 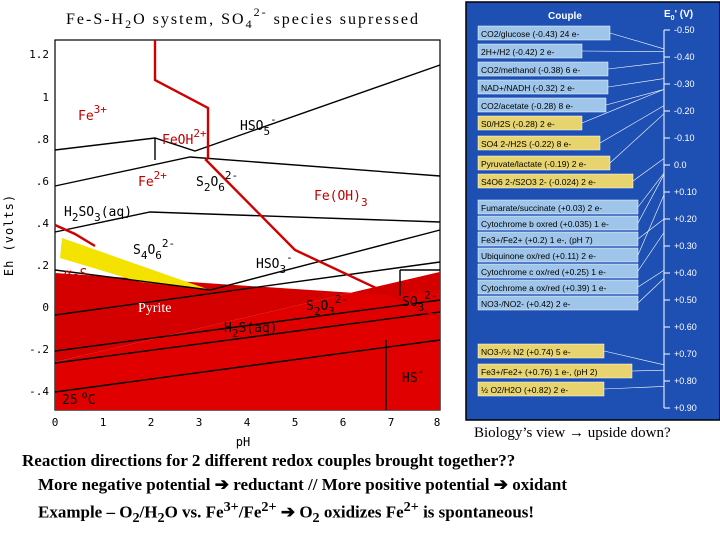 I want to click on label-h2so3: H2SO3(aq), so click(x=98, y=214).